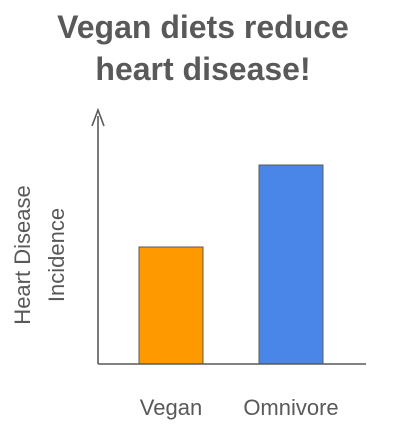 This screenshot has width=406, height=430. Describe the element at coordinates (203, 69) in the screenshot. I see `chart-title-line-2: heart disease!` at that location.